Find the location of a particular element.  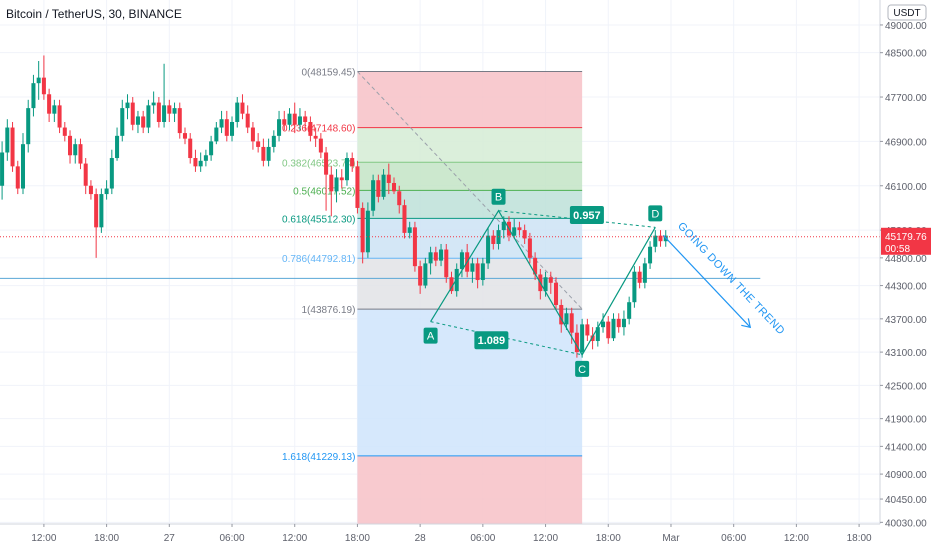

ratio-ab-label: 1.089 is located at coordinates (492, 341).